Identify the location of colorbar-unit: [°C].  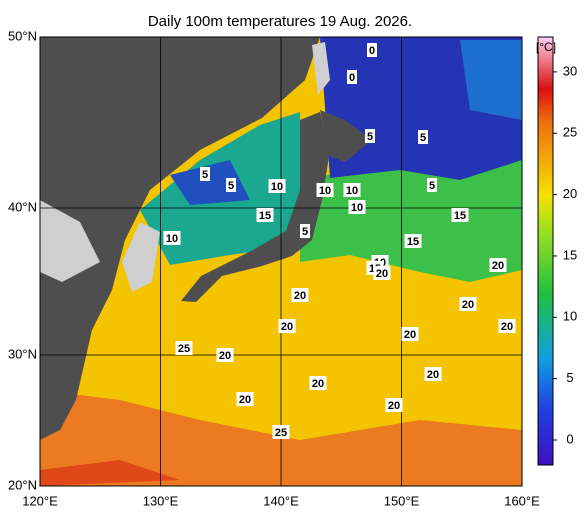
(546, 47).